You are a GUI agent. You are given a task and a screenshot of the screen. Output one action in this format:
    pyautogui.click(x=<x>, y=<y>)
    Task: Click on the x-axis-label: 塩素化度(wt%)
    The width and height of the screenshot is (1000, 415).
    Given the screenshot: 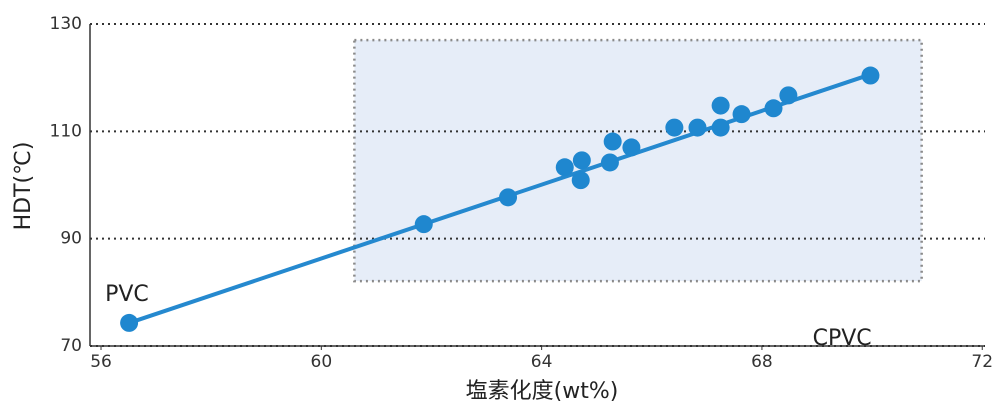 What is the action you would take?
    pyautogui.click(x=542, y=391)
    